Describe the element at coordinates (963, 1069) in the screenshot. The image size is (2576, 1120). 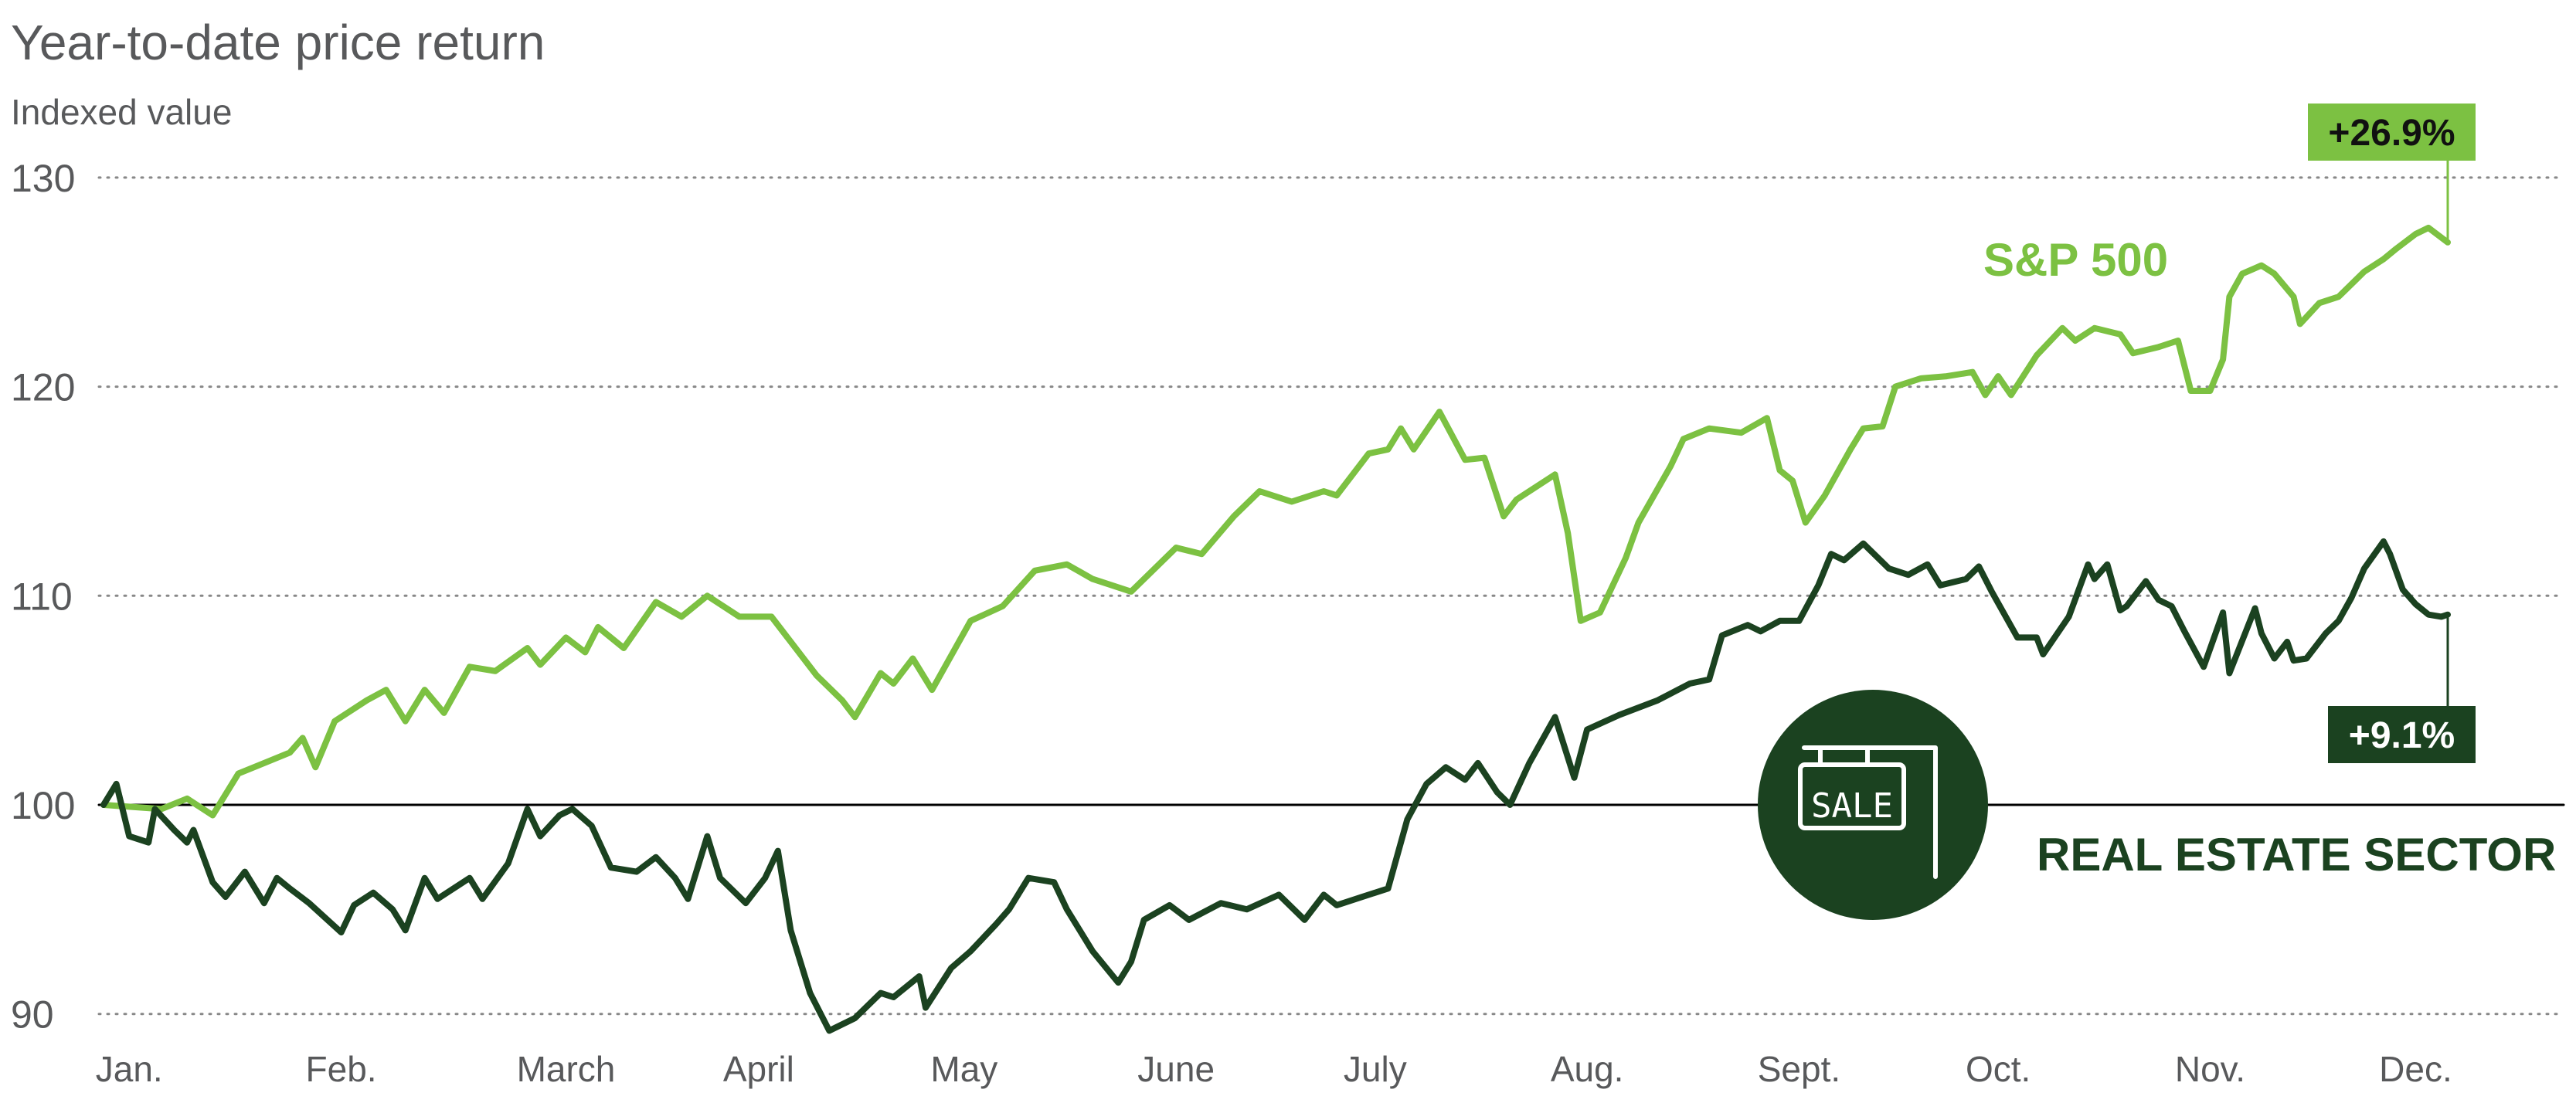
I see `x-tick-label: May` at that location.